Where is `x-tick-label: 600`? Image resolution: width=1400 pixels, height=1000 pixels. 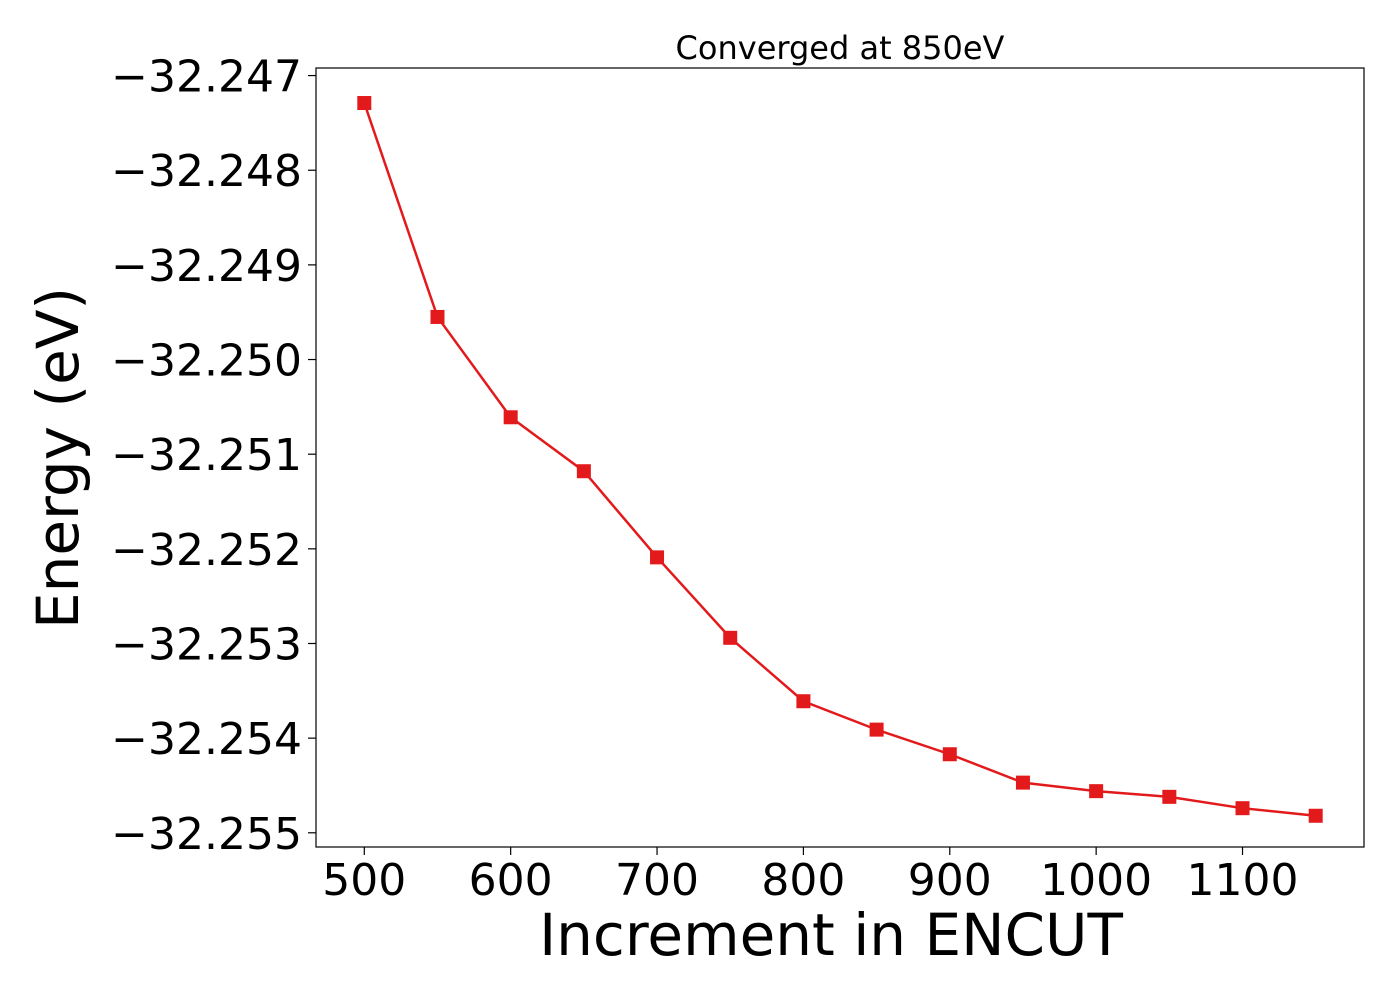
x-tick-label: 600 is located at coordinates (511, 880).